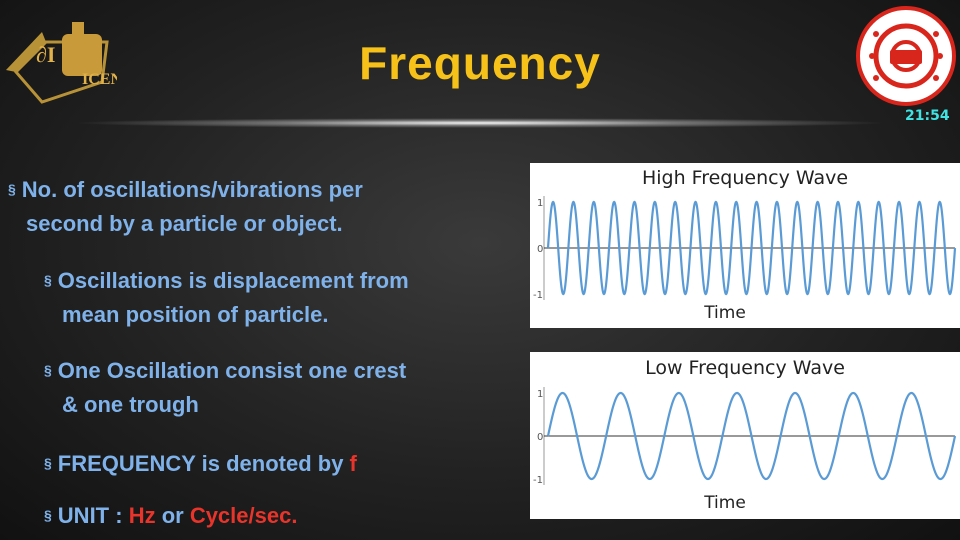 Image resolution: width=960 pixels, height=540 pixels. I want to click on frequency-symbol: f, so click(353, 463).